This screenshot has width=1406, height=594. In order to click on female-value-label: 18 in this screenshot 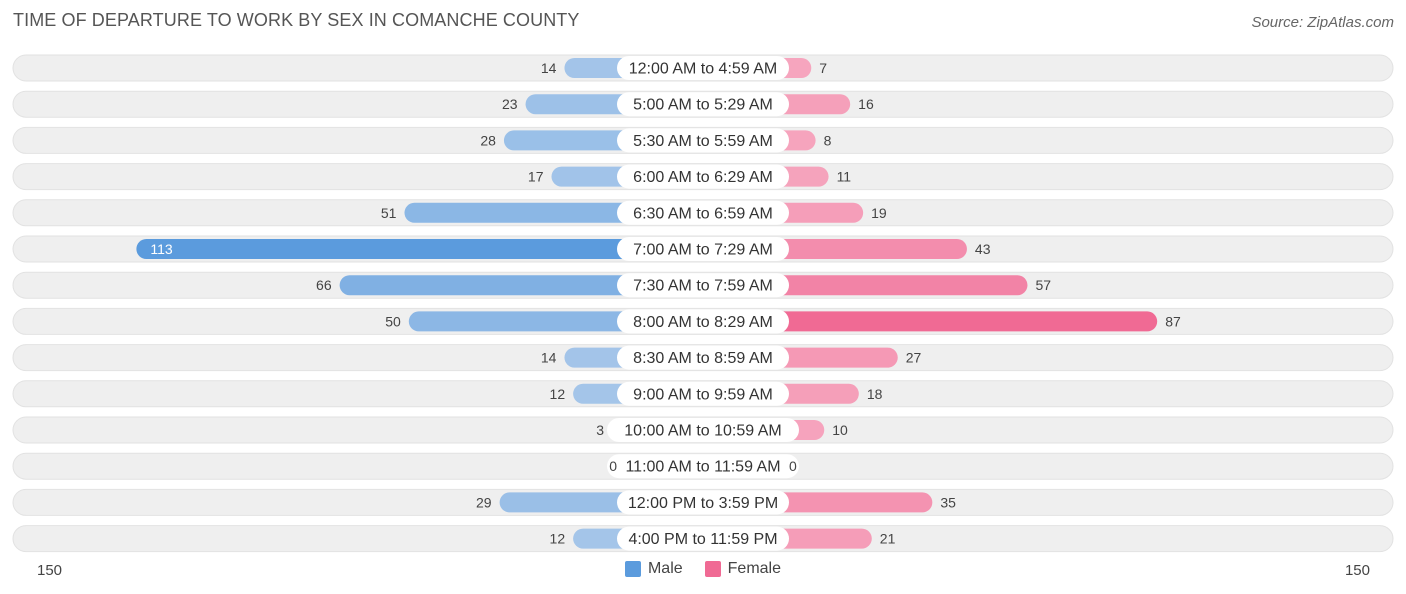, I will do `click(875, 394)`.